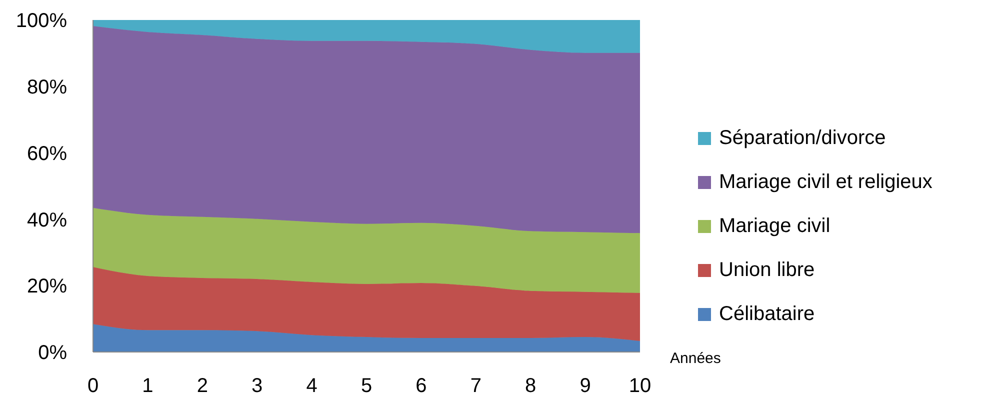 This screenshot has height=401, width=986. I want to click on legend-label: Mariage civil et religieux, so click(825, 182).